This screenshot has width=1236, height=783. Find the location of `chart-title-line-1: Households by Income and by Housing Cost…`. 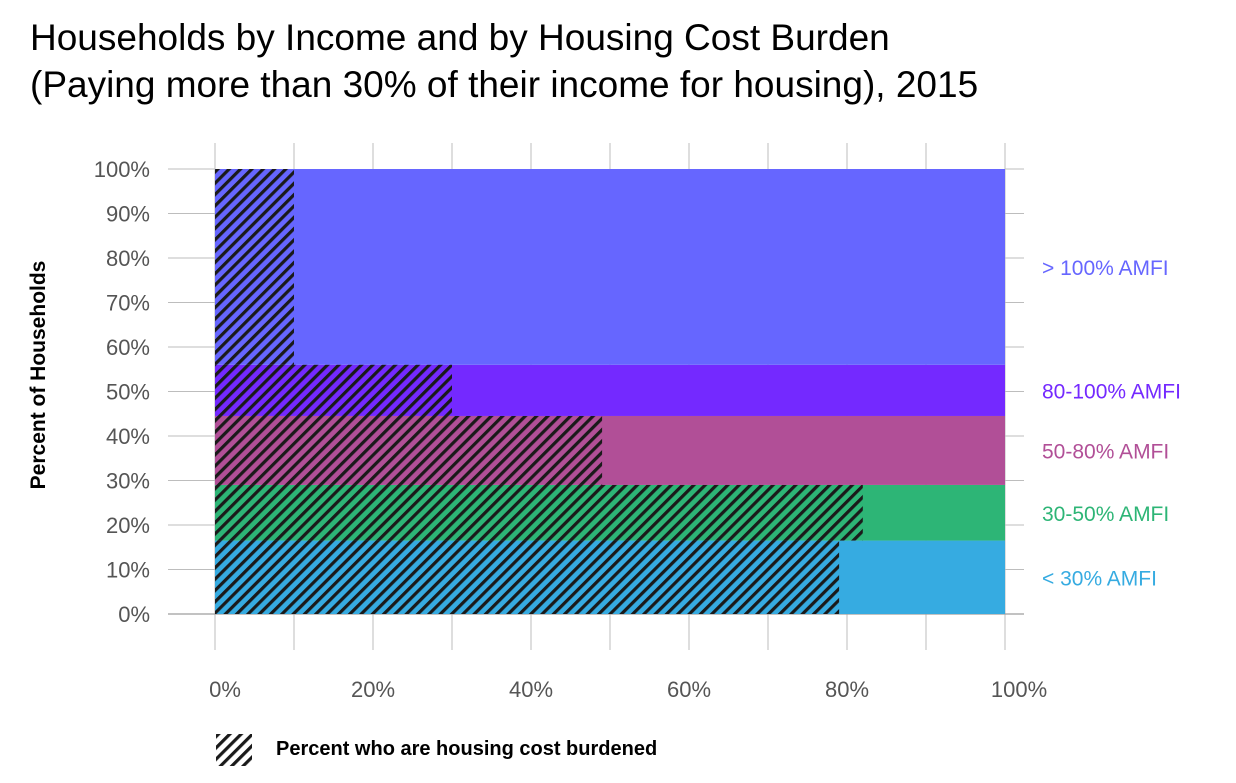

chart-title-line-1: Households by Income and by Housing Cost… is located at coordinates (460, 37).